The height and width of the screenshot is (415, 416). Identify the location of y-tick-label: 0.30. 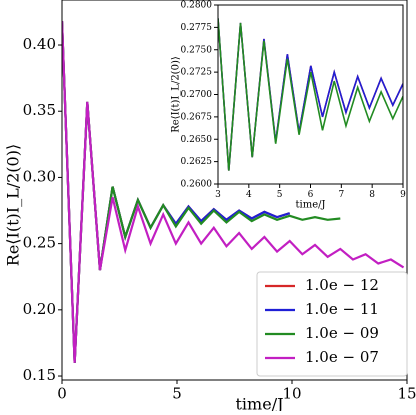
(39, 176).